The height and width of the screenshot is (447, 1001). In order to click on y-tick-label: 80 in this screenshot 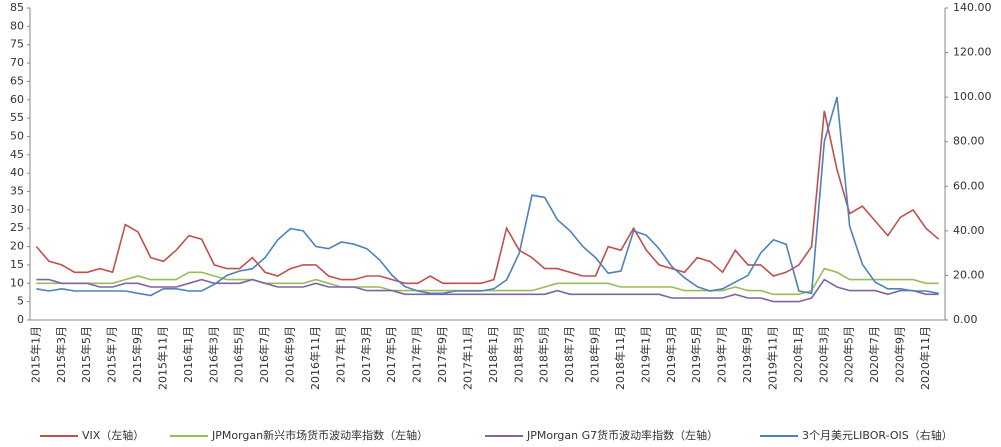, I will do `click(17, 25)`.